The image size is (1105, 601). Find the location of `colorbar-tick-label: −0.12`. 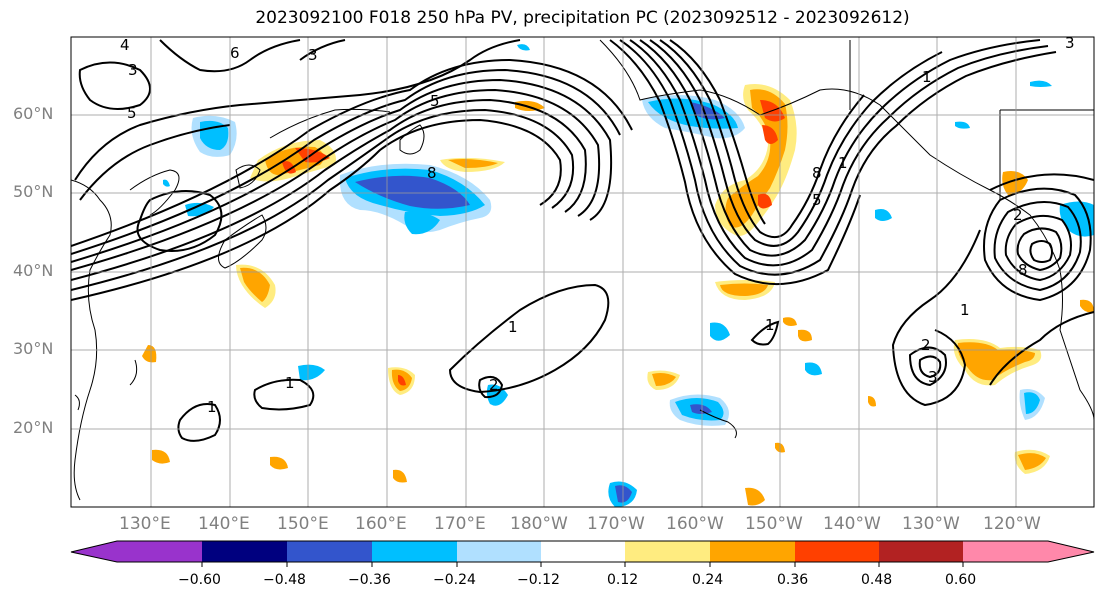

colorbar-tick-label: −0.12 is located at coordinates (538, 580).